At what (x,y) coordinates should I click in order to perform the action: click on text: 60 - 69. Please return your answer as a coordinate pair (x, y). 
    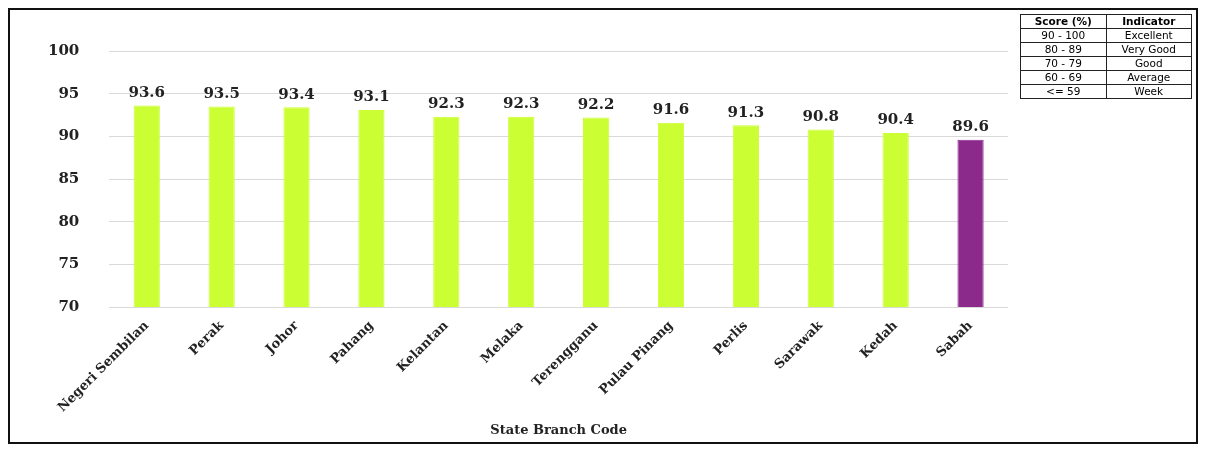
    Looking at the image, I should click on (1063, 77).